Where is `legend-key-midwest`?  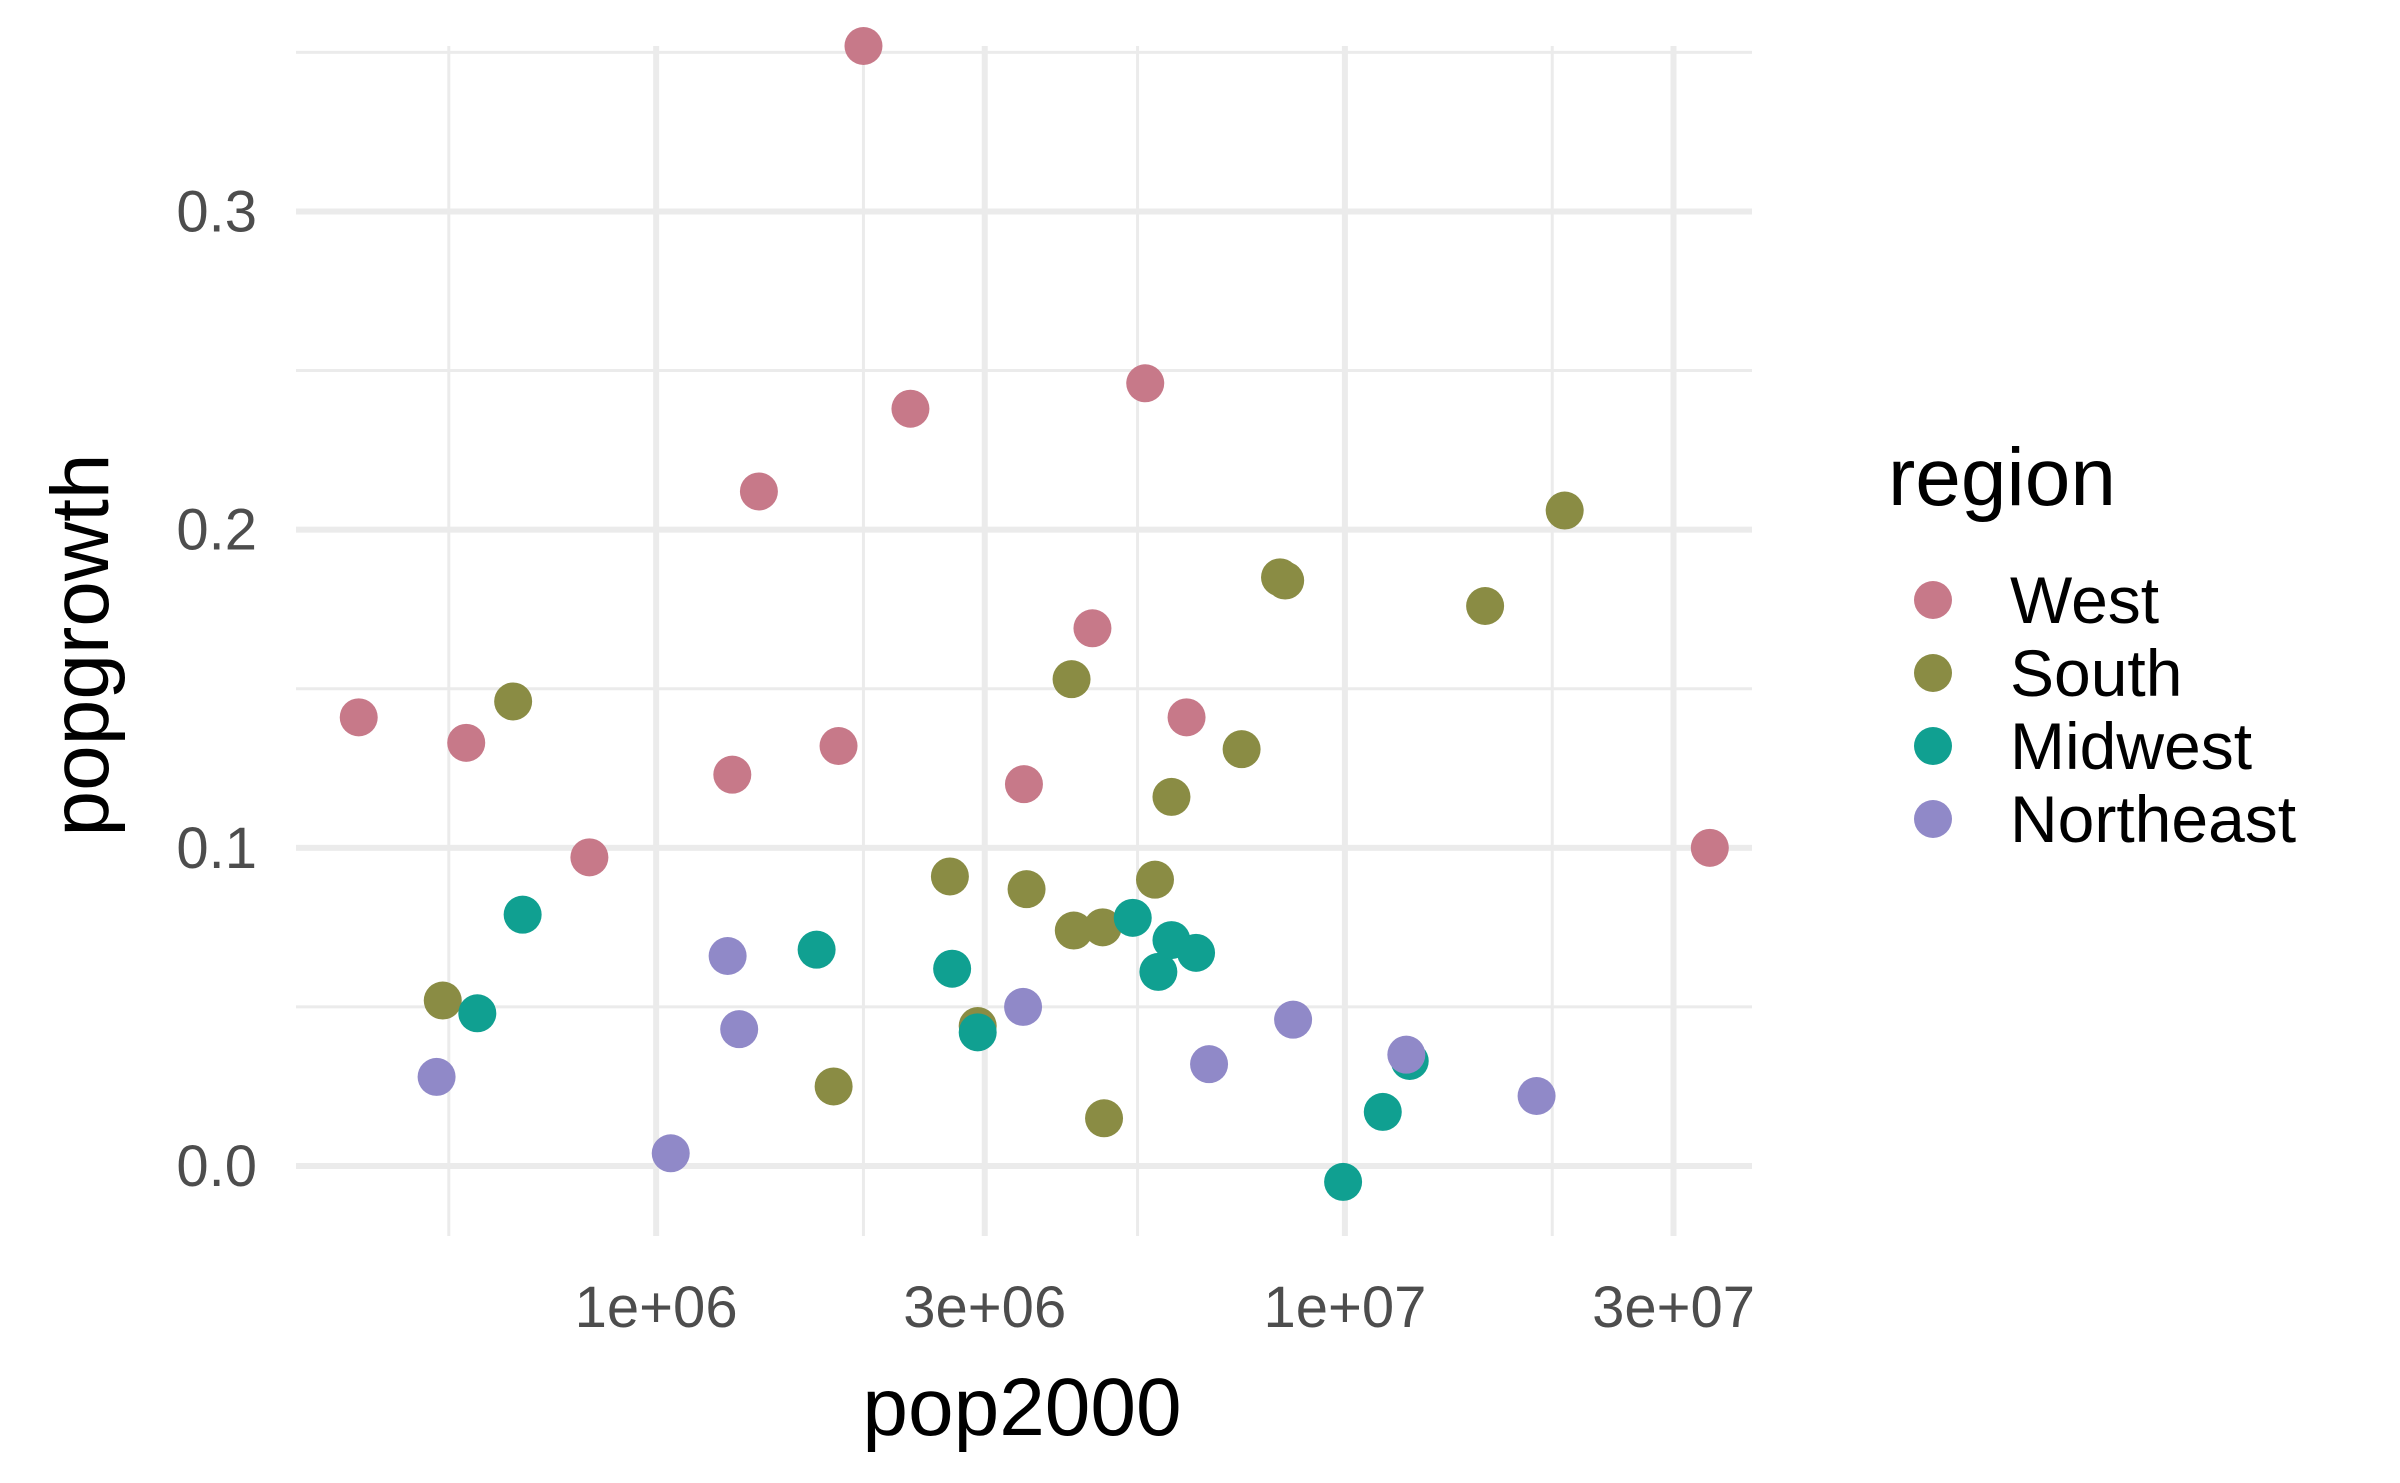 legend-key-midwest is located at coordinates (1933, 746).